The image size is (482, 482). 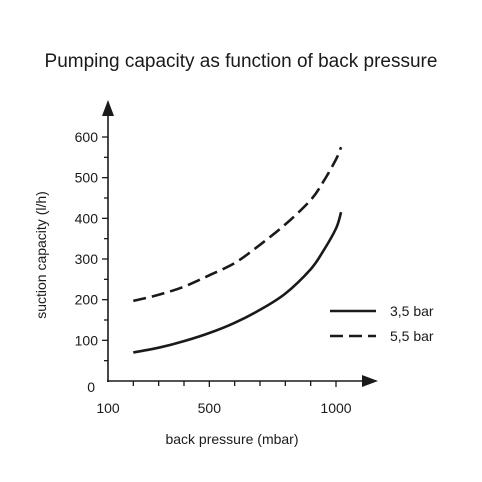 I want to click on x-tick-label-1000: 1000, so click(x=335, y=408).